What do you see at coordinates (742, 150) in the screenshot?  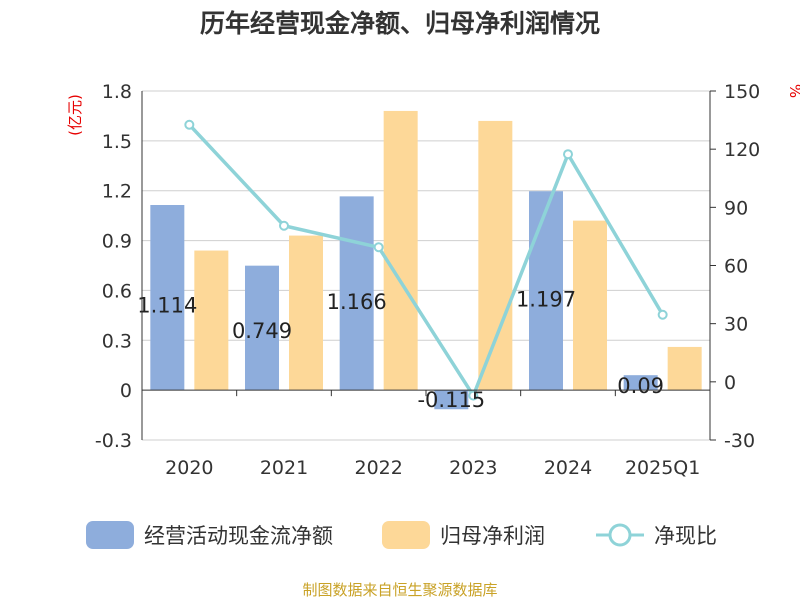 I see `y-right-tick-label: 120` at bounding box center [742, 150].